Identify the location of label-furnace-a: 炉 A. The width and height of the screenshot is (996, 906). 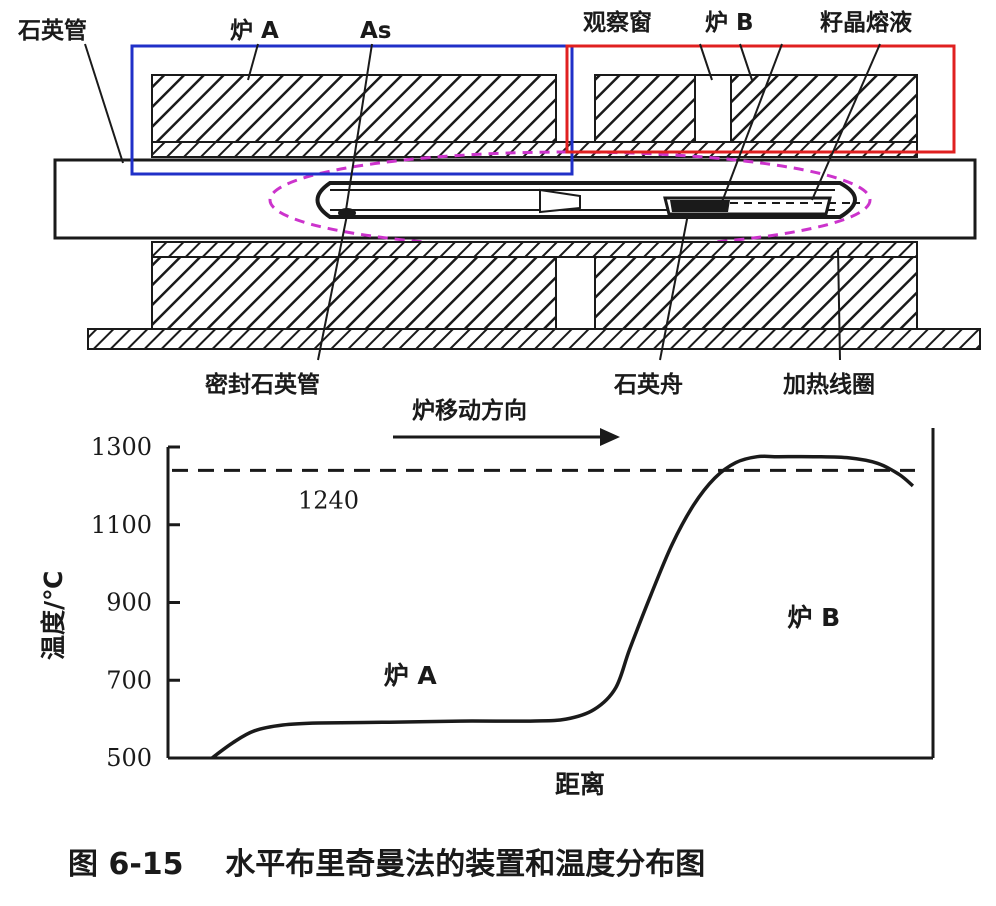
(254, 30).